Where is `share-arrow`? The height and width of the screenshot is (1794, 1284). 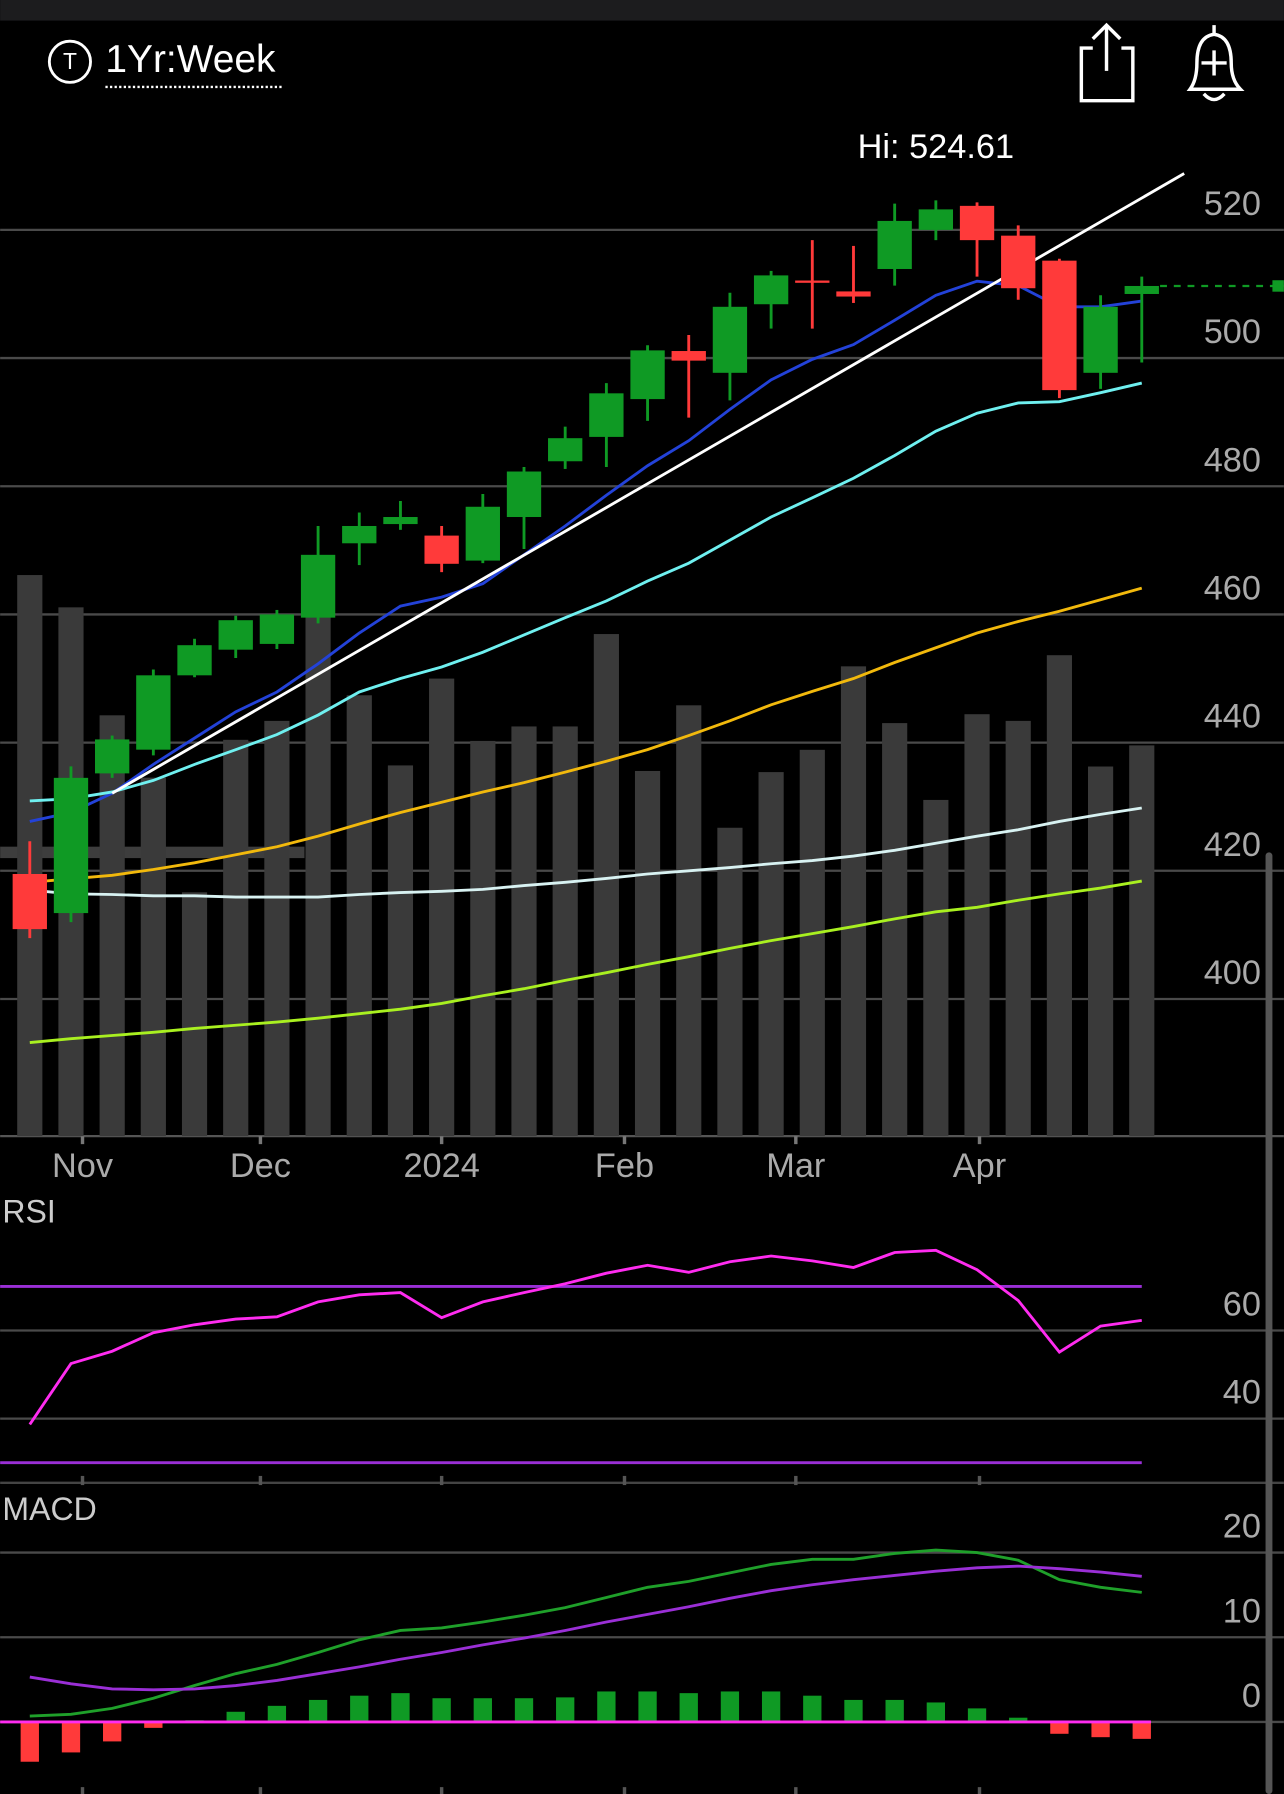 share-arrow is located at coordinates (1106, 46).